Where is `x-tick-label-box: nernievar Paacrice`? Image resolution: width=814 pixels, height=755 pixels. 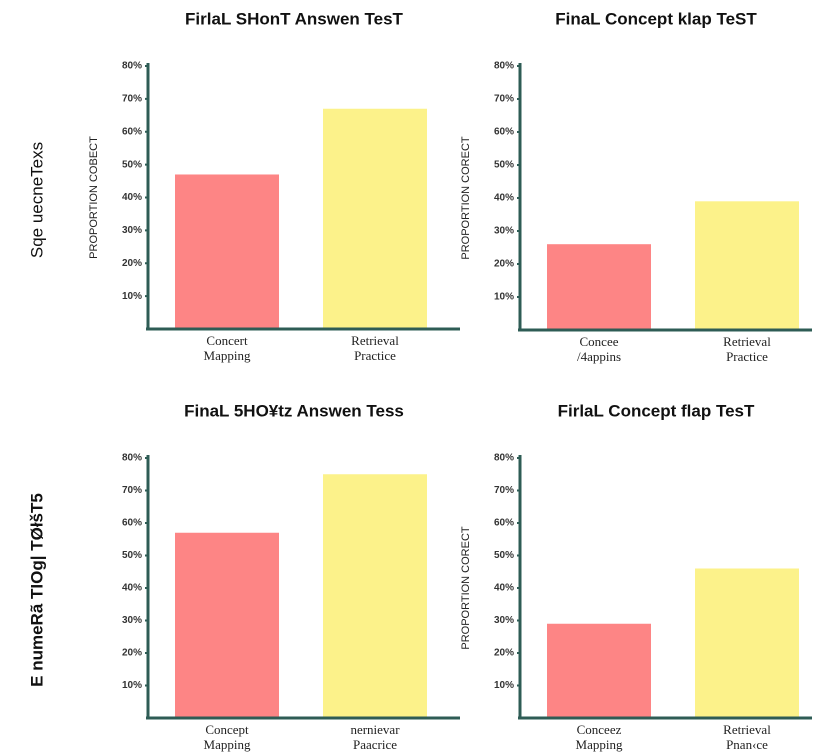 x-tick-label-box: nernievar Paacrice is located at coordinates (375, 737).